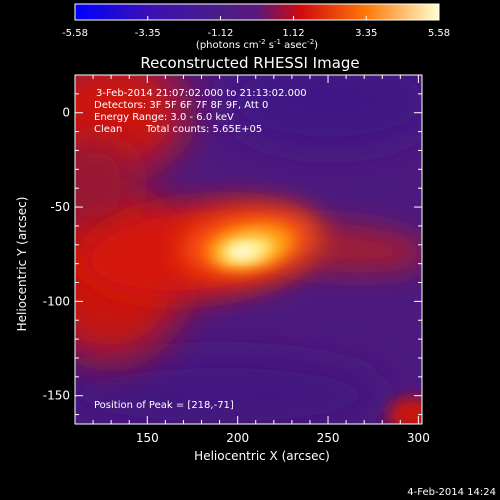  What do you see at coordinates (60, 207) in the screenshot?
I see `y-tick-label: -50` at bounding box center [60, 207].